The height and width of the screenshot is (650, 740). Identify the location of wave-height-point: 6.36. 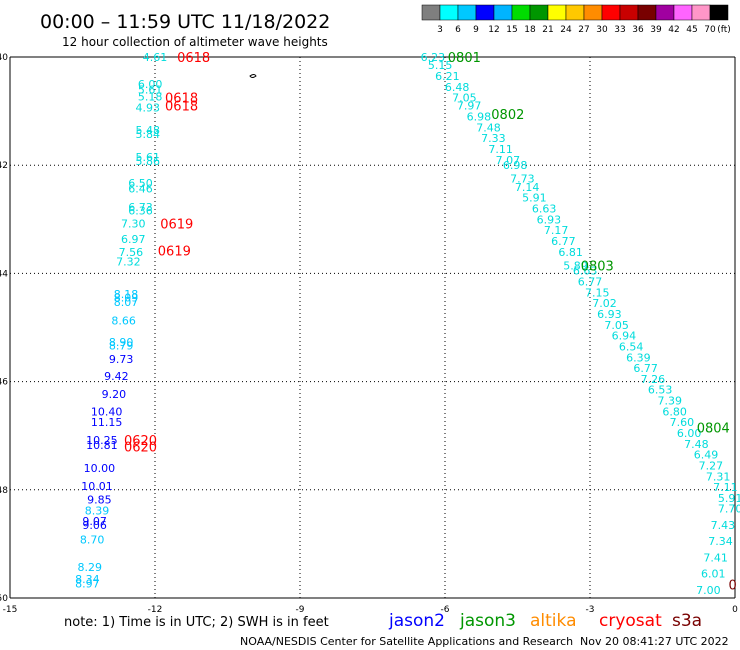
(140, 211).